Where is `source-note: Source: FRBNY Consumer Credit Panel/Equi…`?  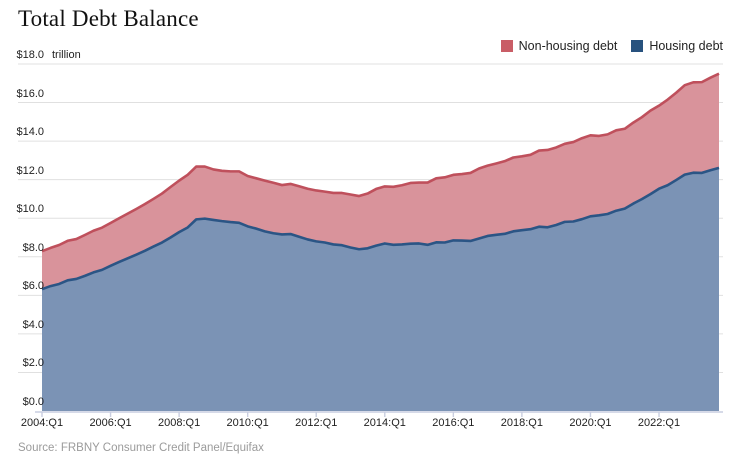 source-note: Source: FRBNY Consumer Credit Panel/Equi… is located at coordinates (141, 448).